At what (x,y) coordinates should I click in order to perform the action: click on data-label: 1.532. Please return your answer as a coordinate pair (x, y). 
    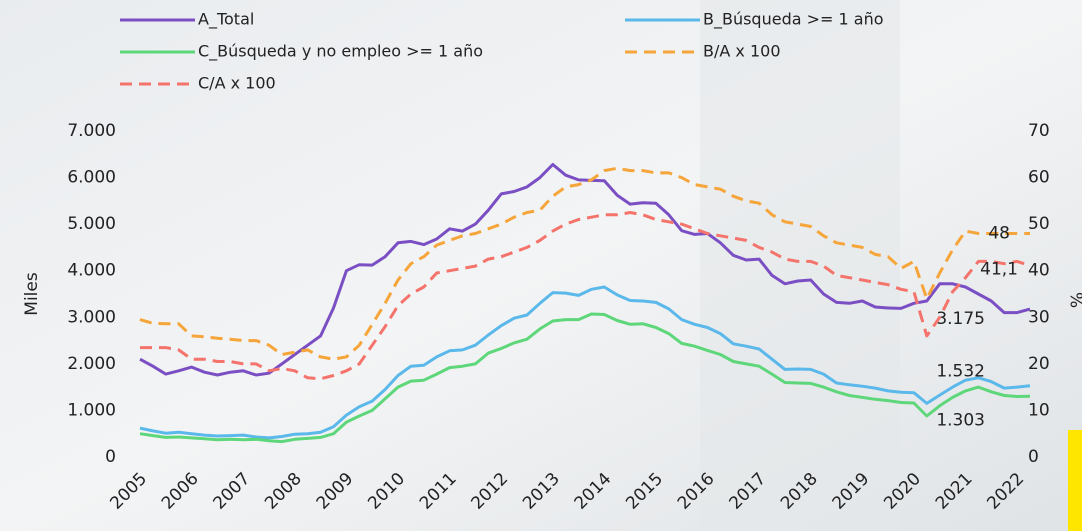
    Looking at the image, I should click on (960, 372).